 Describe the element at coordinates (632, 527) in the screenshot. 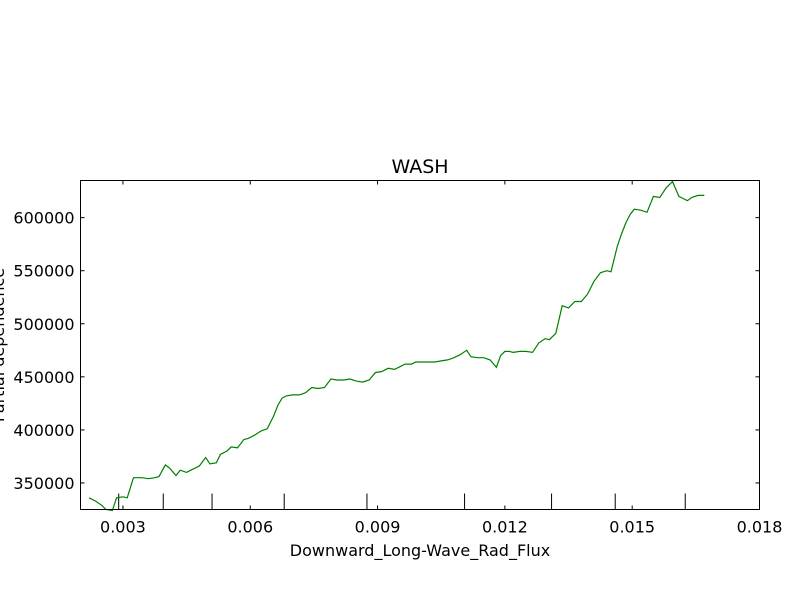

I see `x-tick-label: 0.015` at that location.